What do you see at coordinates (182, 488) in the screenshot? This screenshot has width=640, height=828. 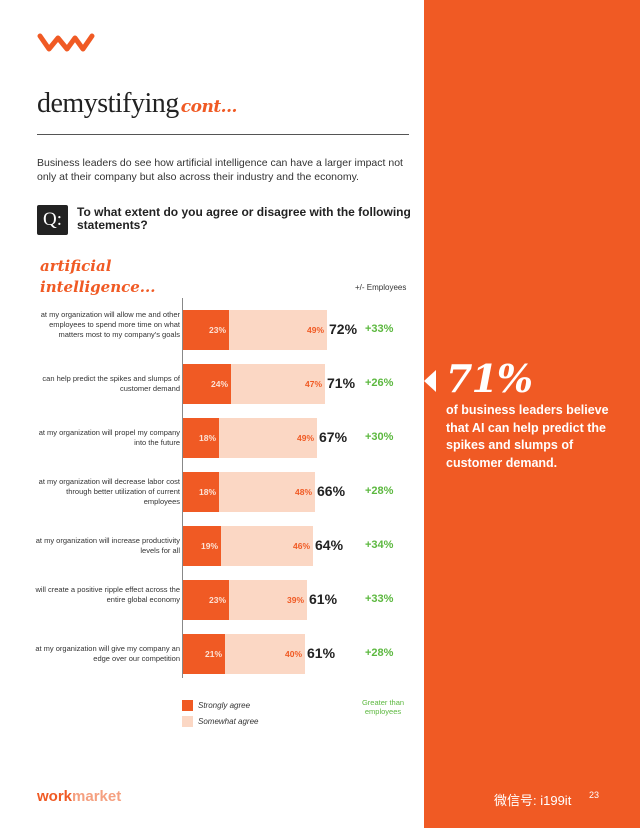 I see `chart-baseline` at bounding box center [182, 488].